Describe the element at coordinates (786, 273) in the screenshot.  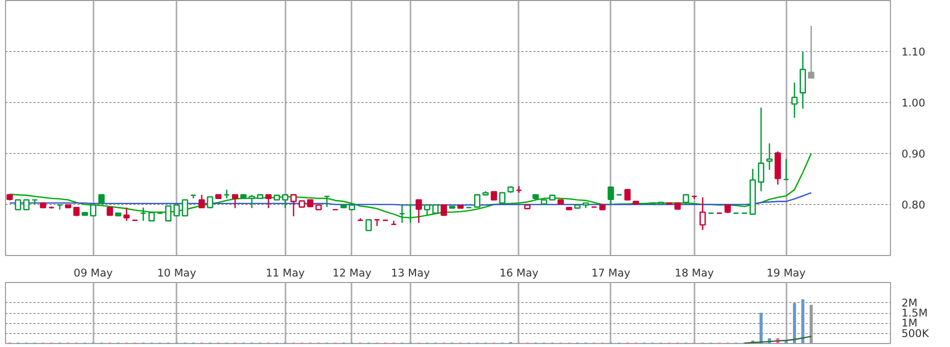
I see `x-tick-label: 19 May` at that location.